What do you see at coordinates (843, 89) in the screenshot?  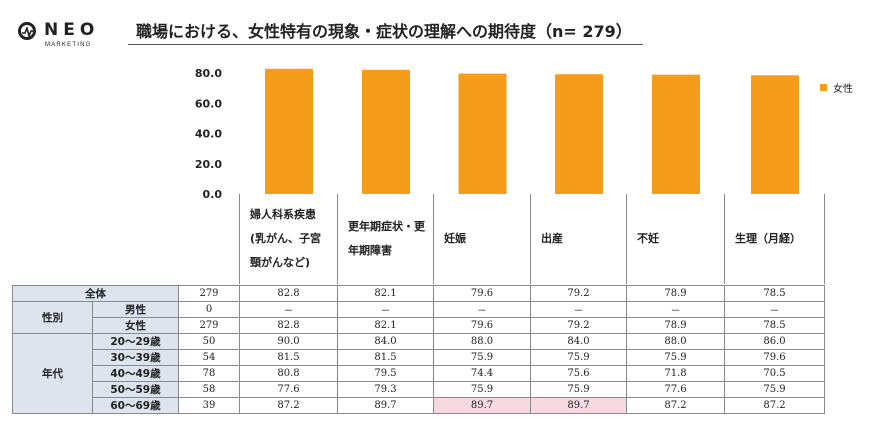 I see `legend-label: 女性` at bounding box center [843, 89].